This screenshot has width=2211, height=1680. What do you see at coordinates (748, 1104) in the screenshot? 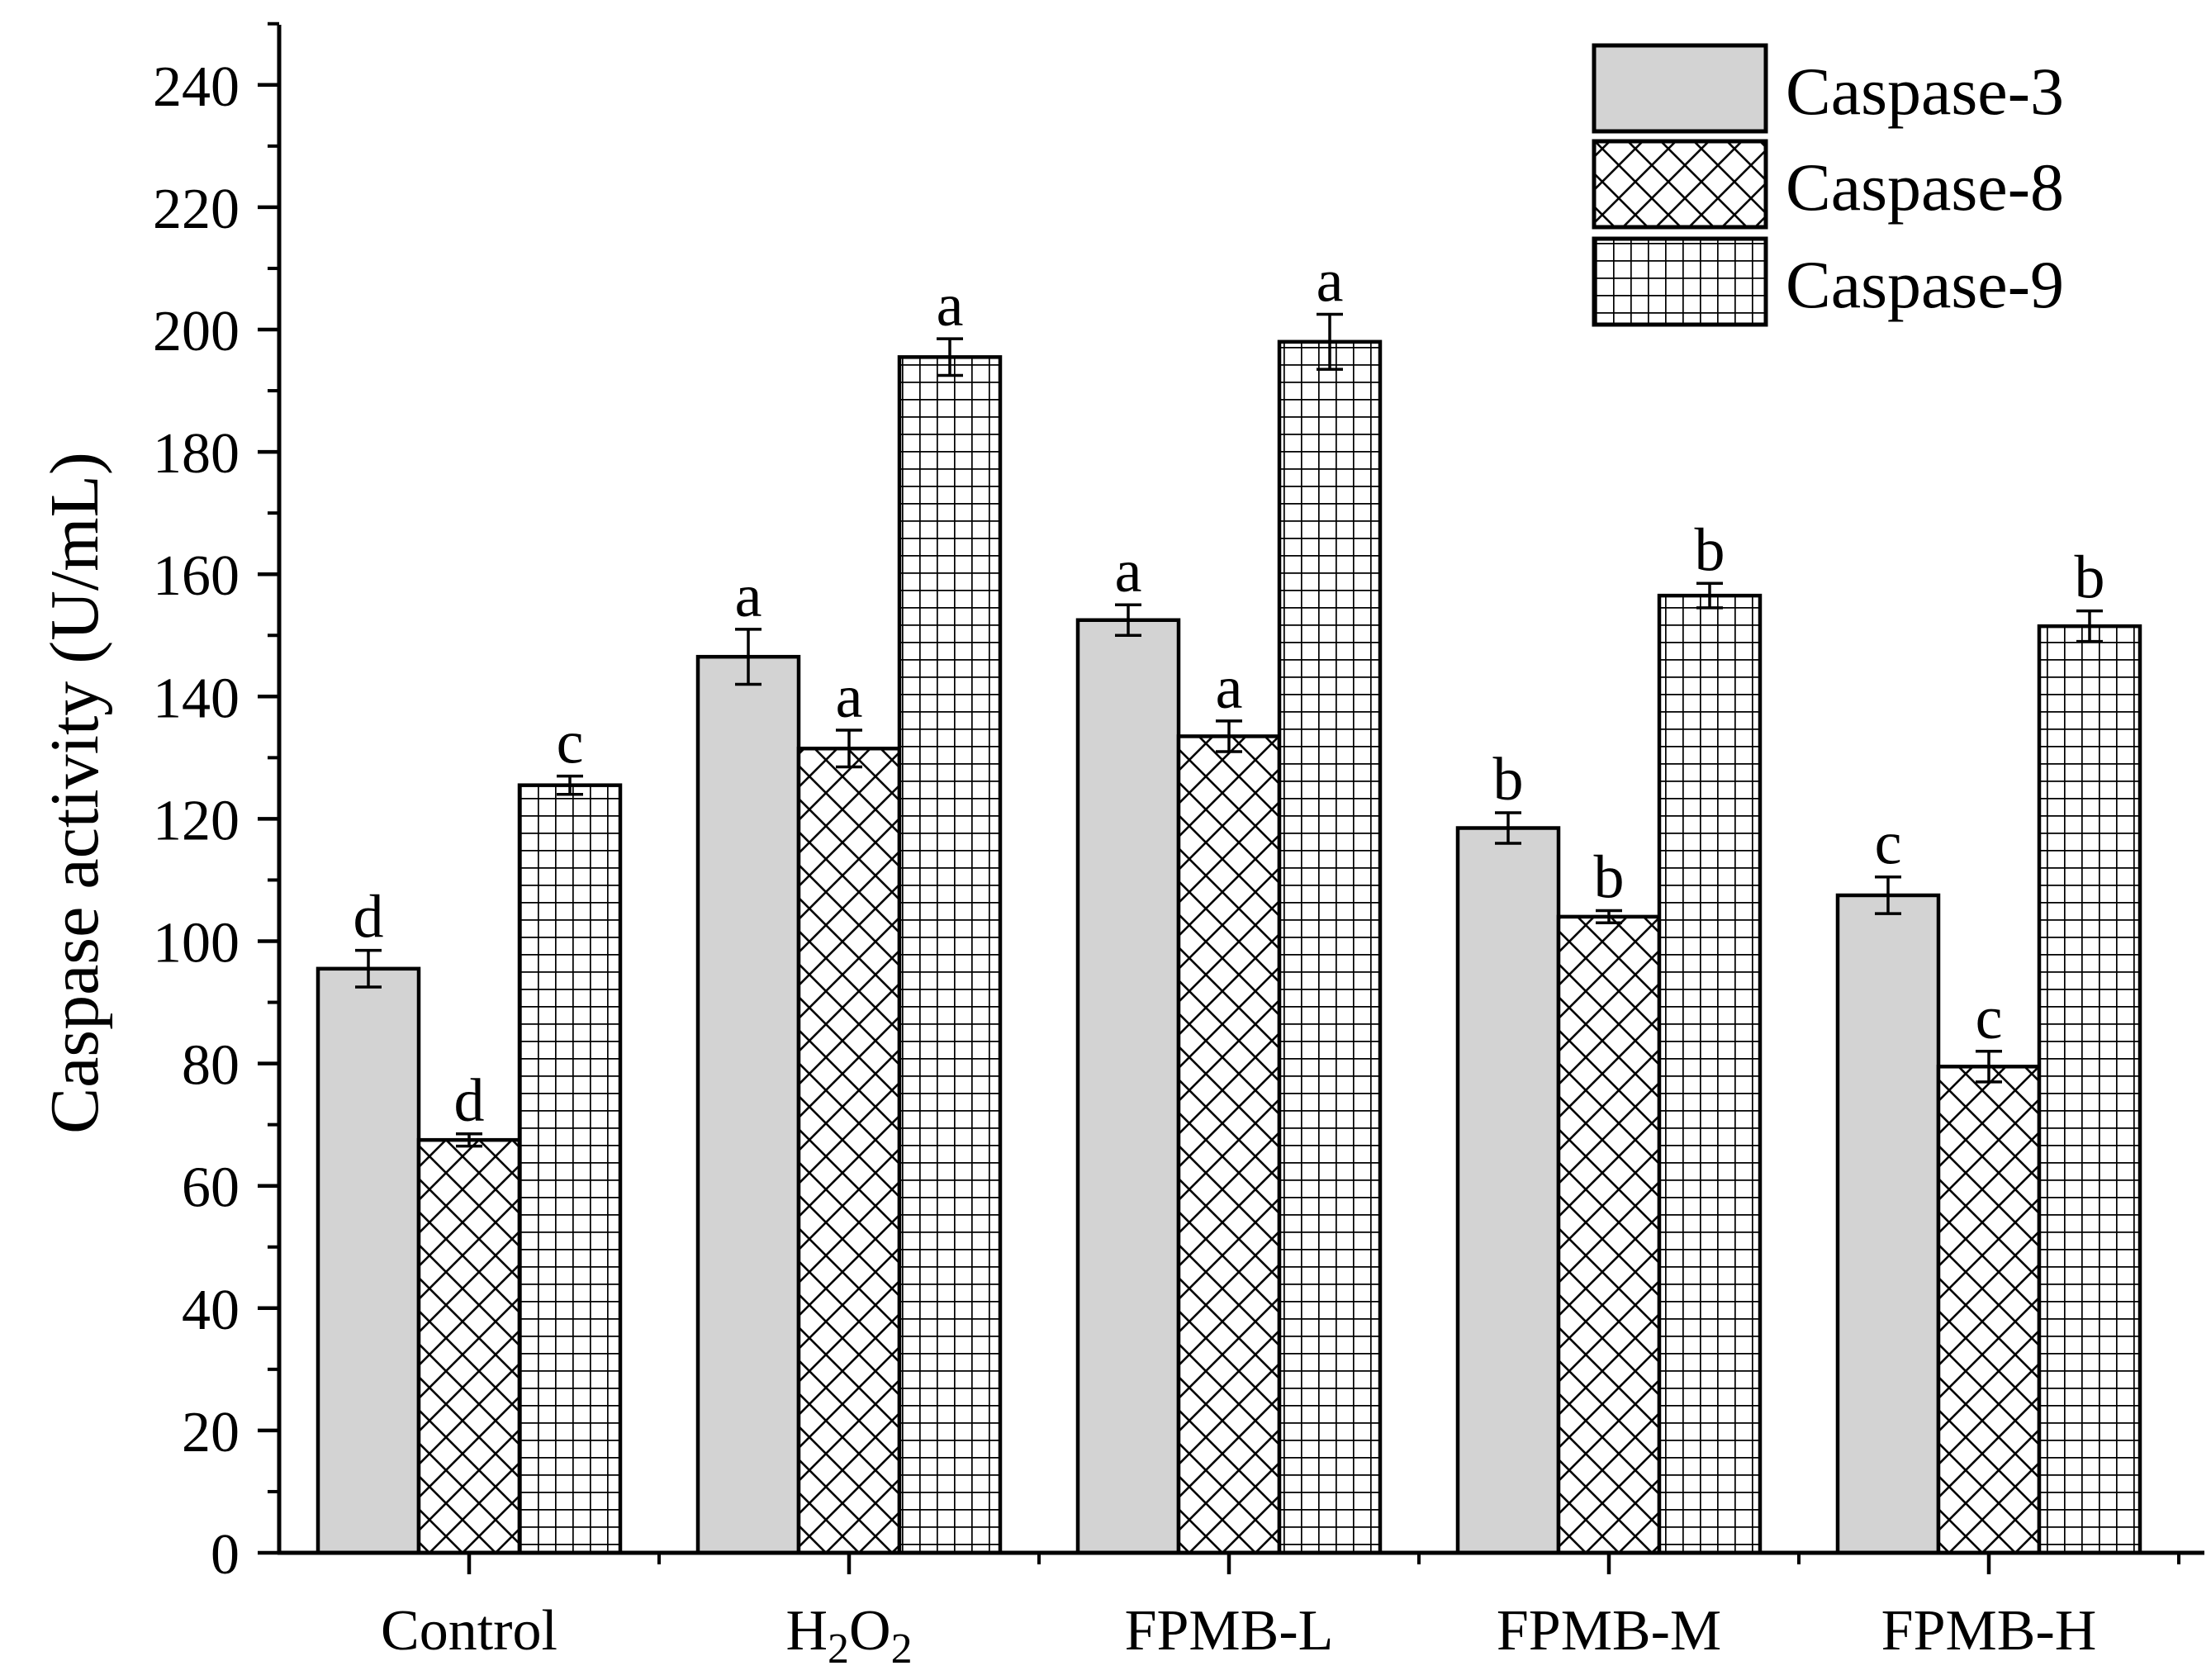
I see `bar-caspase-3-h2o2` at bounding box center [748, 1104].